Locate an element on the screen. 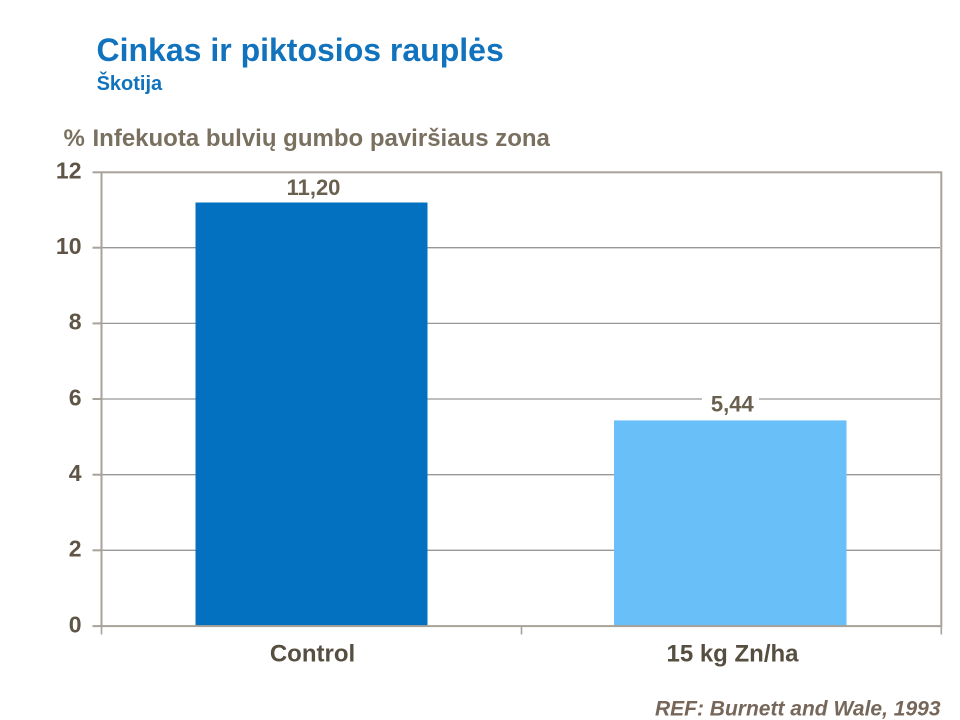 The image size is (960, 720). svg-text: 15 kg Zn/ha is located at coordinates (732, 654).